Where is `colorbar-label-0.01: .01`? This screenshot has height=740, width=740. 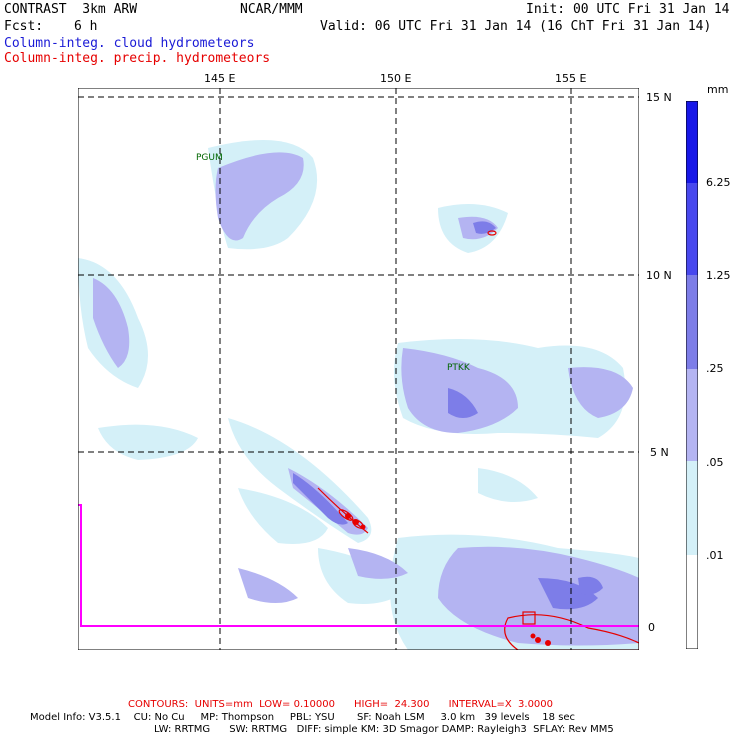
colorbar-label-0.01: .01 is located at coordinates (715, 555).